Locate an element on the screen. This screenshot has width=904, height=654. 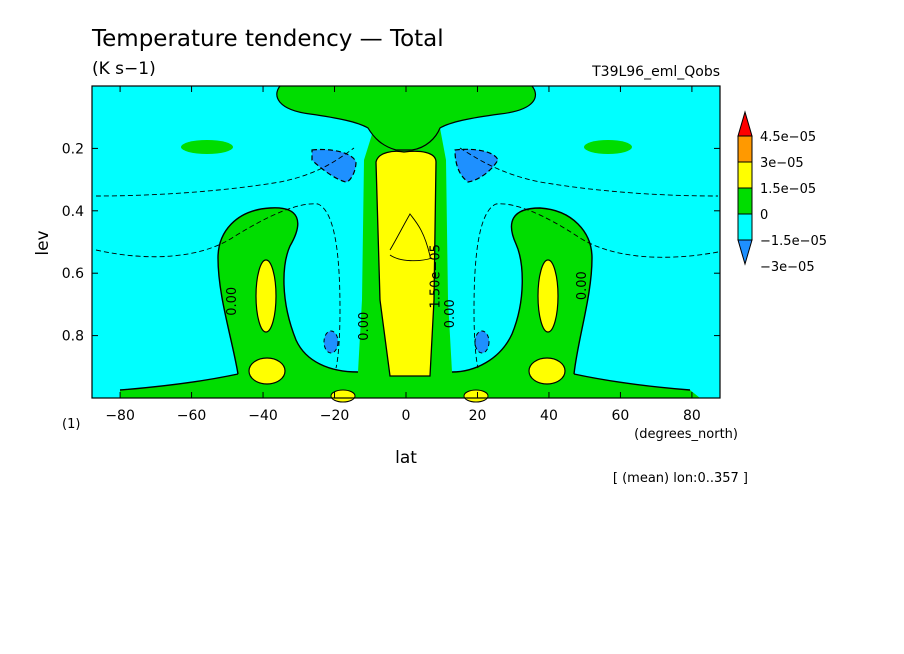
yellow-blob-bottom-right is located at coordinates (547, 371).